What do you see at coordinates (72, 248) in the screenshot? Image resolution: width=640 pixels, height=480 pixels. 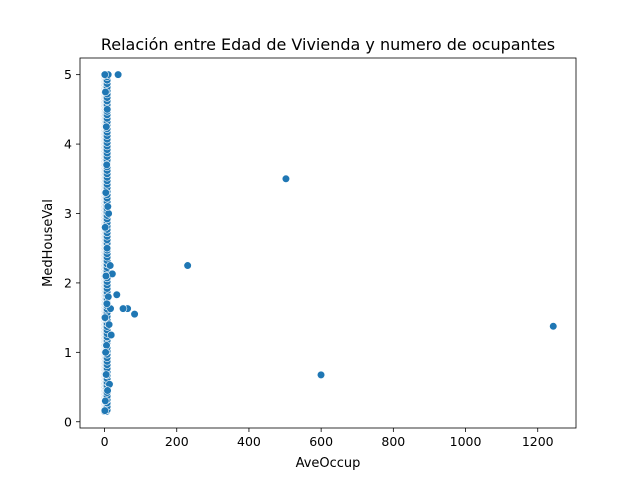 I see `y-axis: 0 1 2 3 4 5` at bounding box center [72, 248].